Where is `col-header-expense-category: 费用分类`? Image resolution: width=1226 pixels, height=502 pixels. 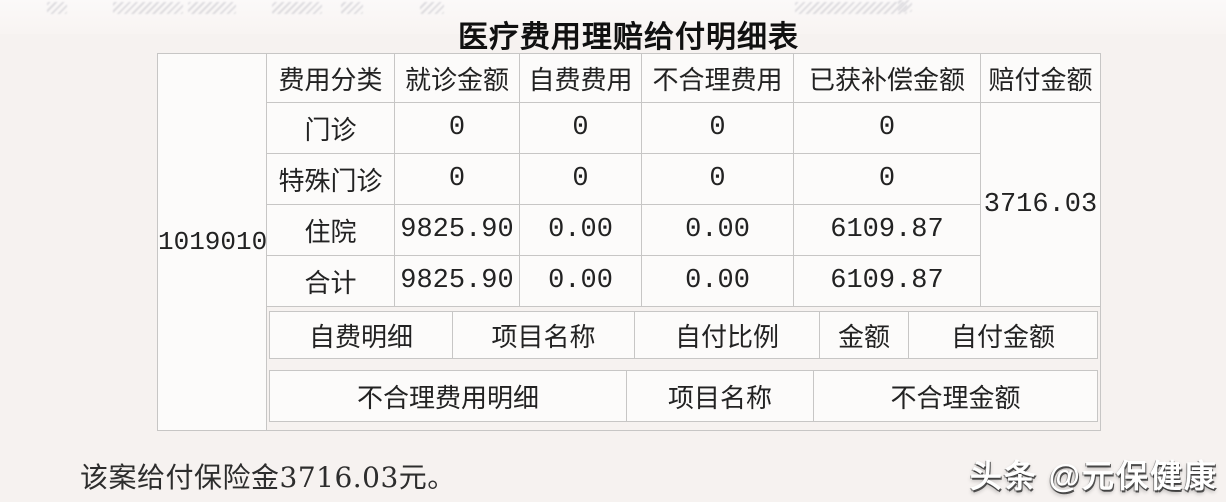 col-header-expense-category: 费用分类 is located at coordinates (330, 78).